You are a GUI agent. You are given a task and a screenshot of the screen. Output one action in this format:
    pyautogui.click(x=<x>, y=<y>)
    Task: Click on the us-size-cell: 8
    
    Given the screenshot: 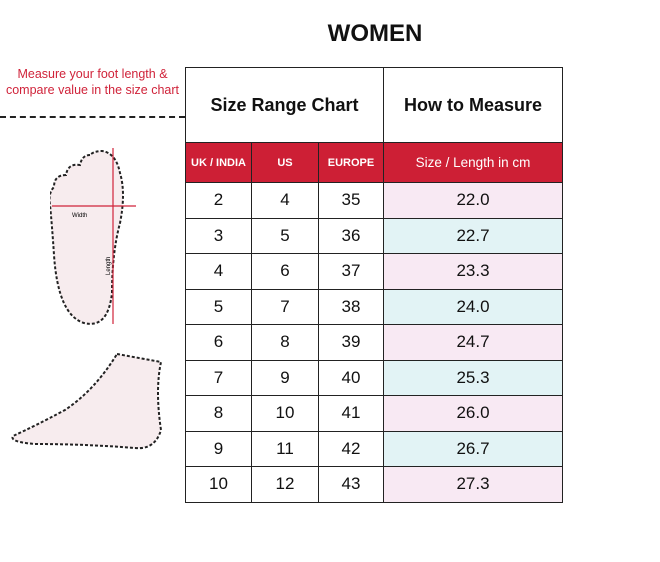 What is the action you would take?
    pyautogui.click(x=285, y=342)
    